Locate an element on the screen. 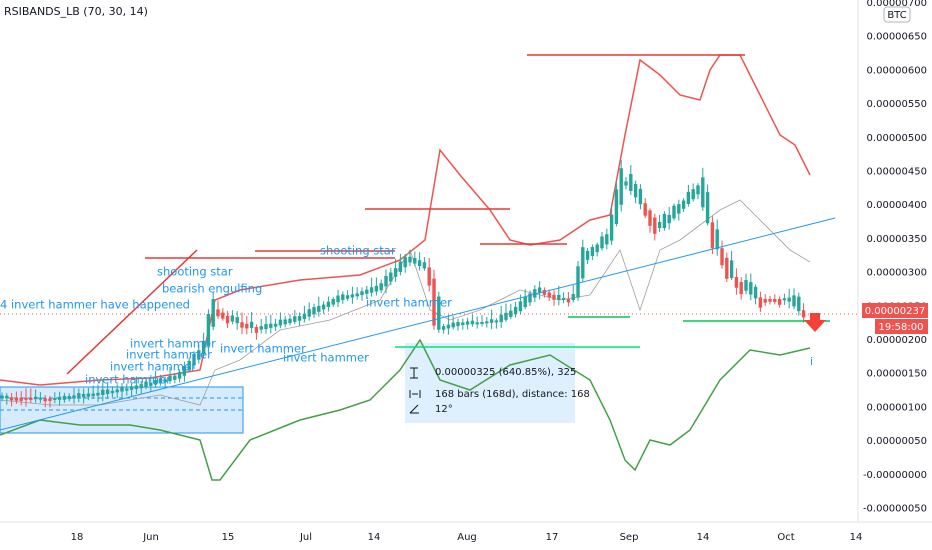 The image size is (932, 550). price-label: 0.00000550 is located at coordinates (897, 104).